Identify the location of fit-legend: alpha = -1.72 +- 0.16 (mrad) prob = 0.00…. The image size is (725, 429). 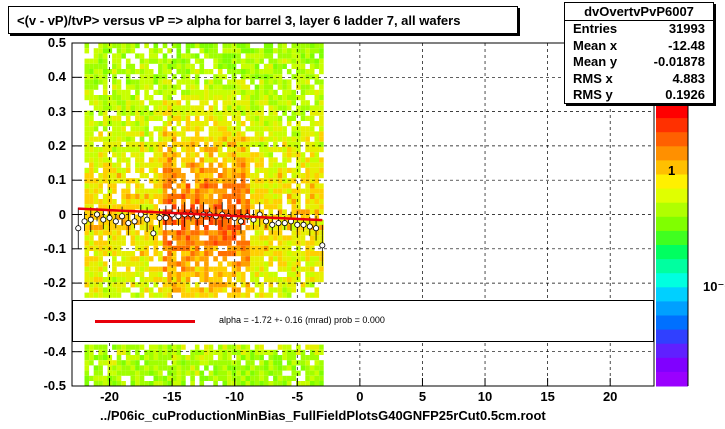
(363, 321).